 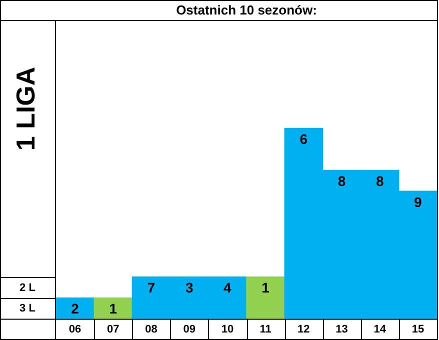 I want to click on x-tick-label: 10, so click(x=227, y=329).